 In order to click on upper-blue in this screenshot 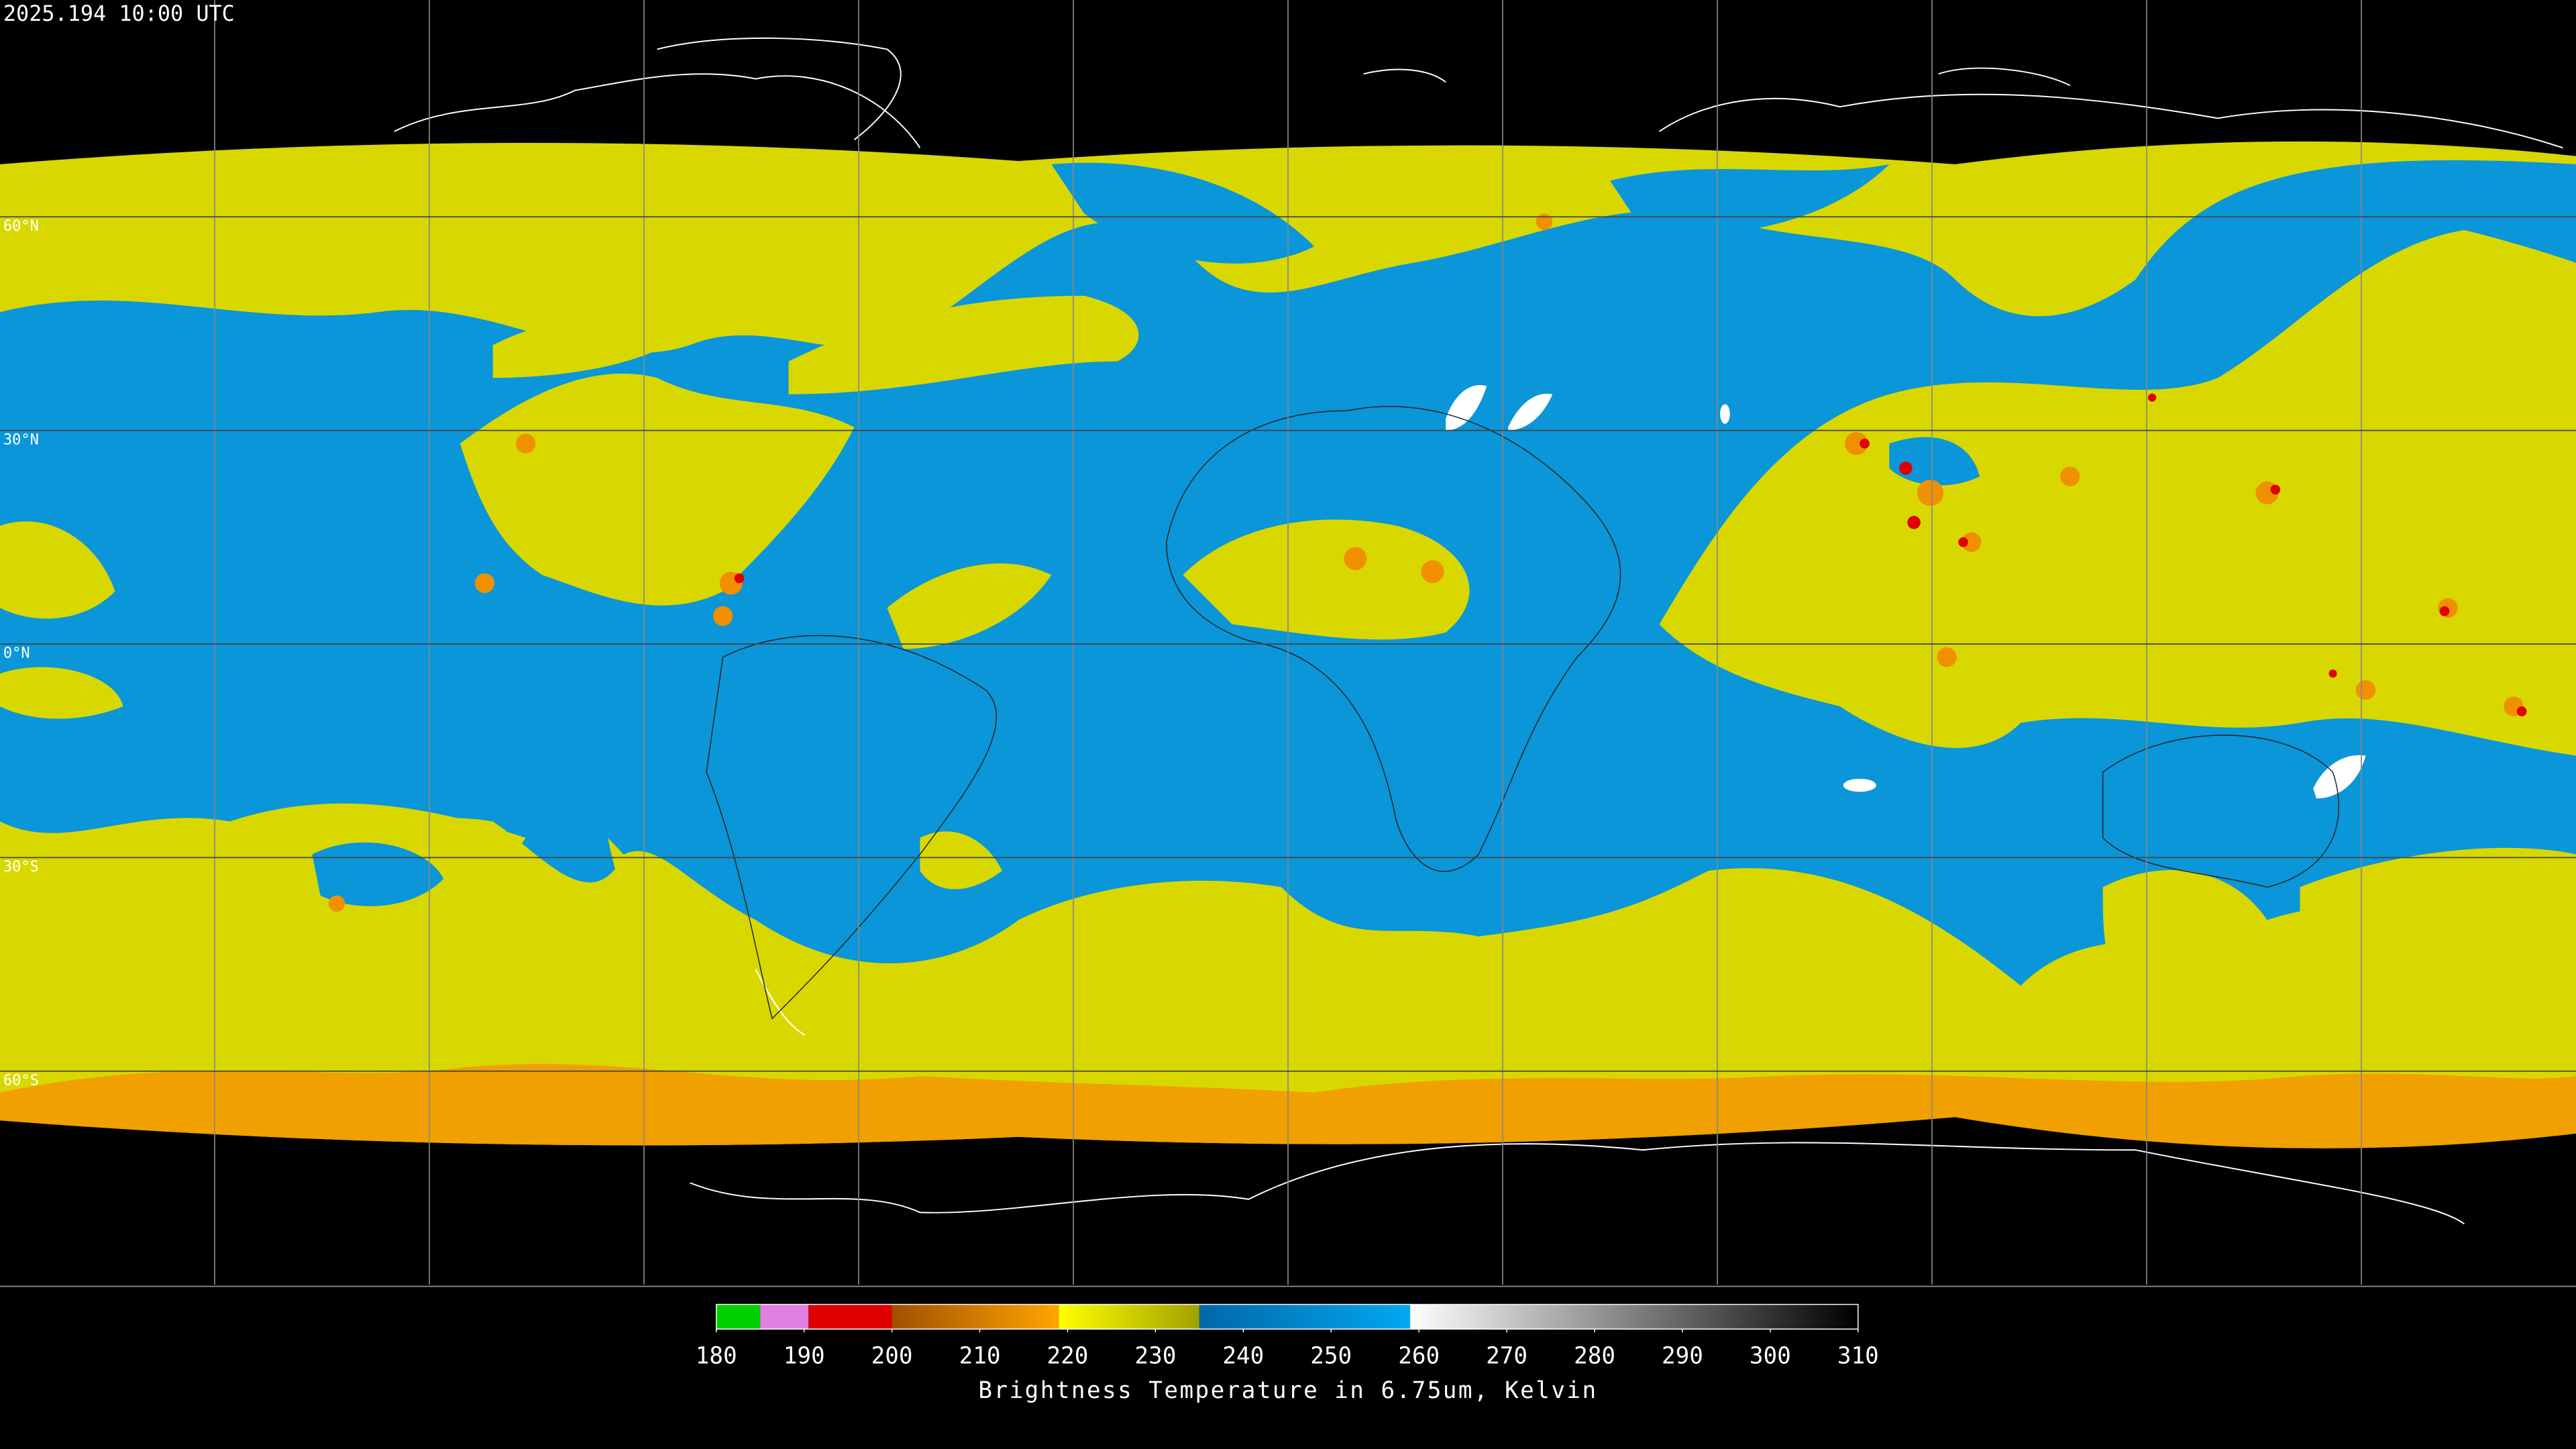, I will do `click(1470, 213)`.